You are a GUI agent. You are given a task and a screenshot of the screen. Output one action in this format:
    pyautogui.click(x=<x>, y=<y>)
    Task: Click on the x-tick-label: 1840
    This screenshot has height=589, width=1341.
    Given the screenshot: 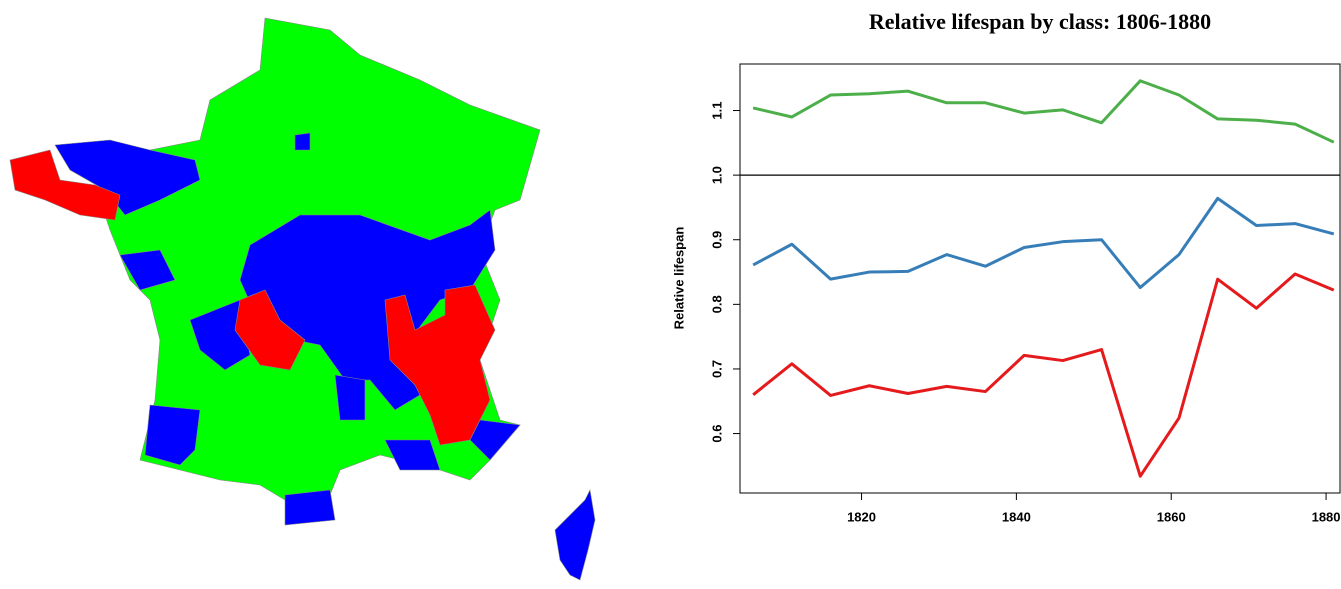 What is the action you would take?
    pyautogui.click(x=1016, y=516)
    